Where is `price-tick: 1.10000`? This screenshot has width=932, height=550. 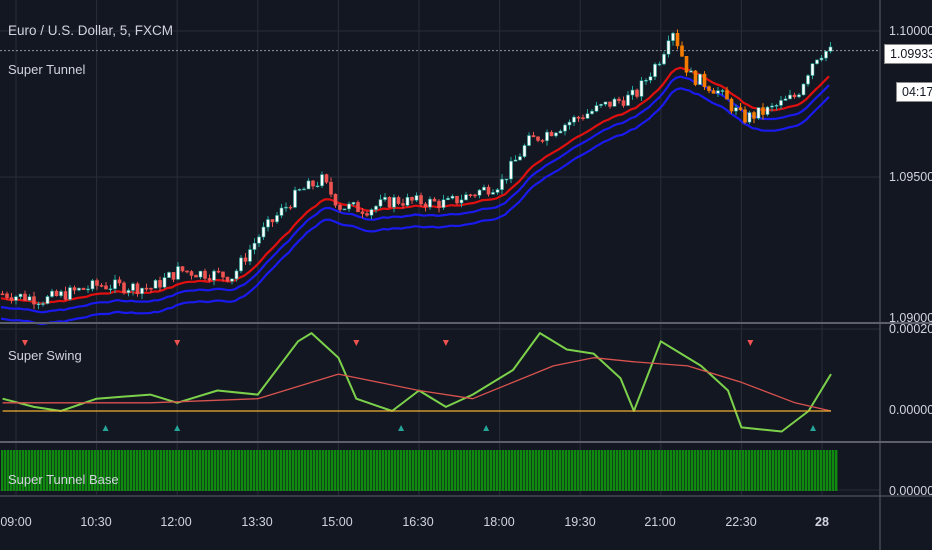
price-tick: 1.10000 is located at coordinates (910, 31).